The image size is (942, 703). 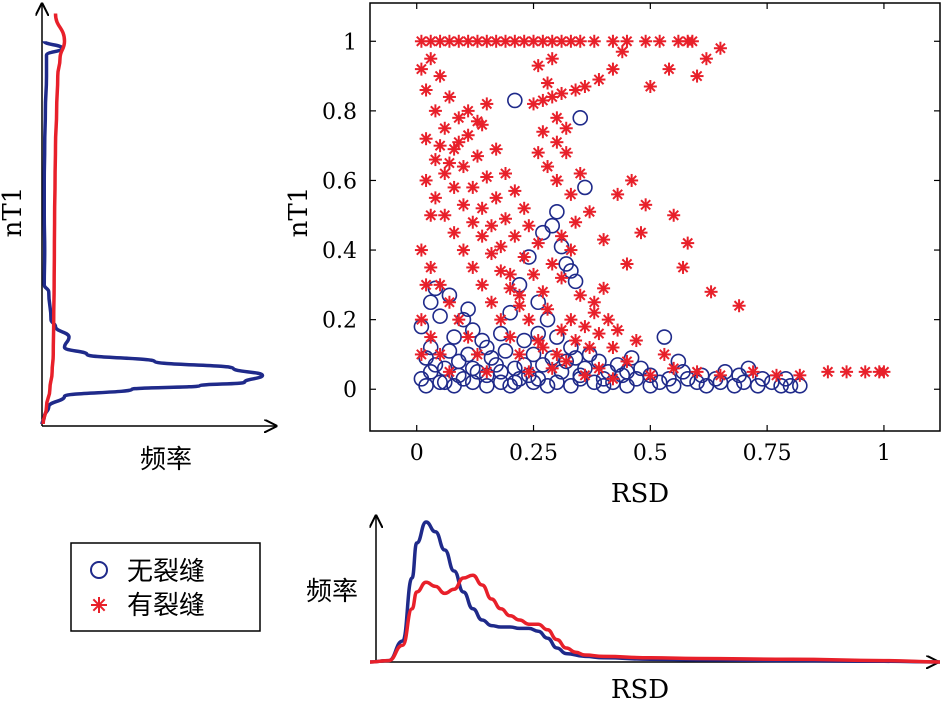 What do you see at coordinates (640, 494) in the screenshot?
I see `scatter-x-axis-label: RSD` at bounding box center [640, 494].